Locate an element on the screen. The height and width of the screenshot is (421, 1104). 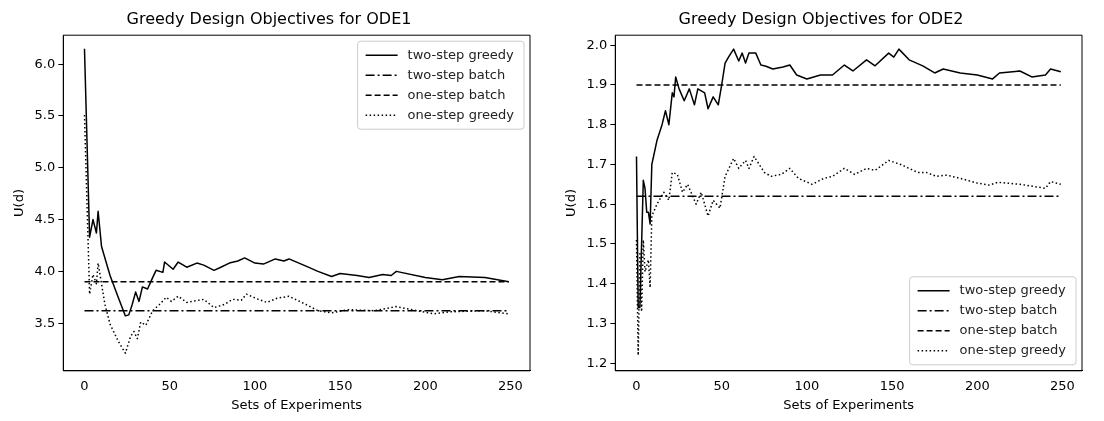
y-tick-label: 1.4 is located at coordinates (597, 283).